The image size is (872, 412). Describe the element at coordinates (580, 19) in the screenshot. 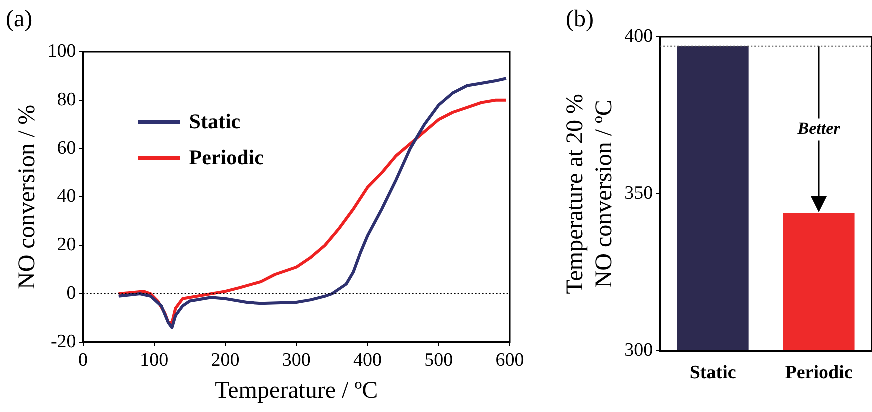

I see `chart-title: (b)` at that location.